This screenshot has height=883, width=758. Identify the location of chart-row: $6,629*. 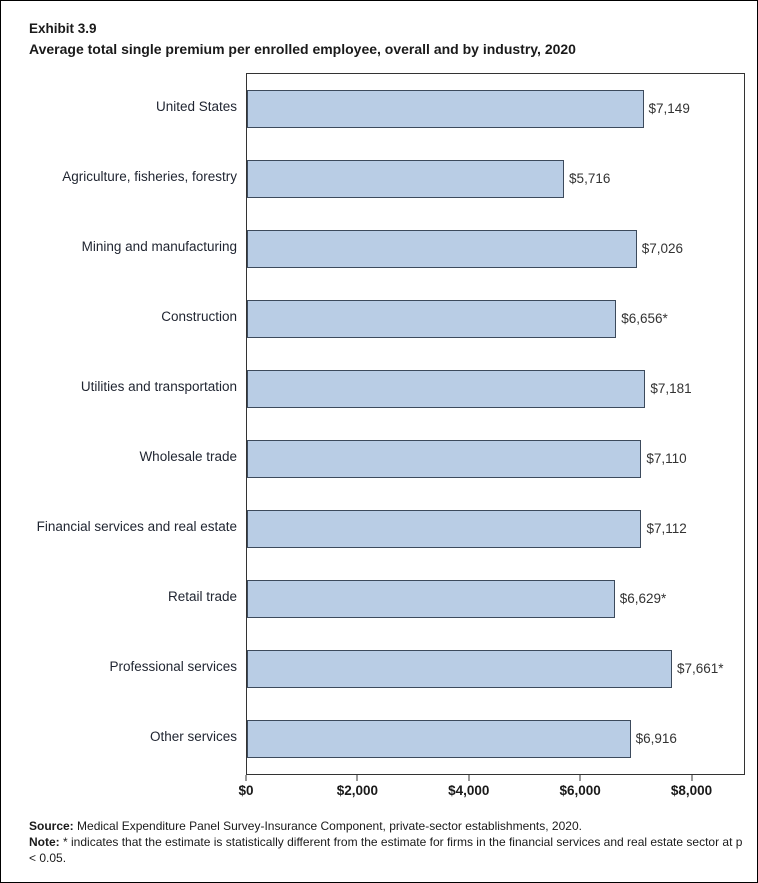
(495, 599).